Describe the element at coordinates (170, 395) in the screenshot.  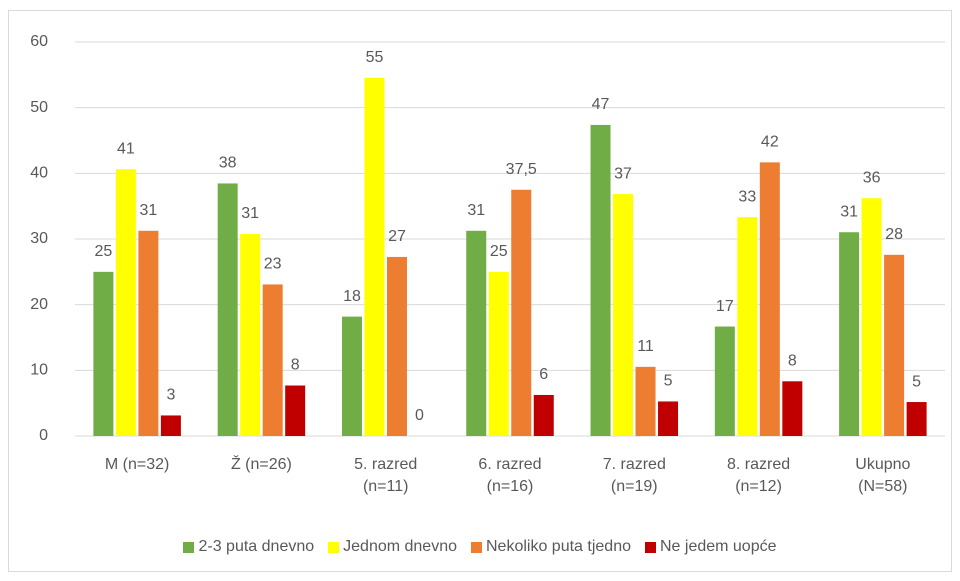
I see `data-label: 3` at that location.